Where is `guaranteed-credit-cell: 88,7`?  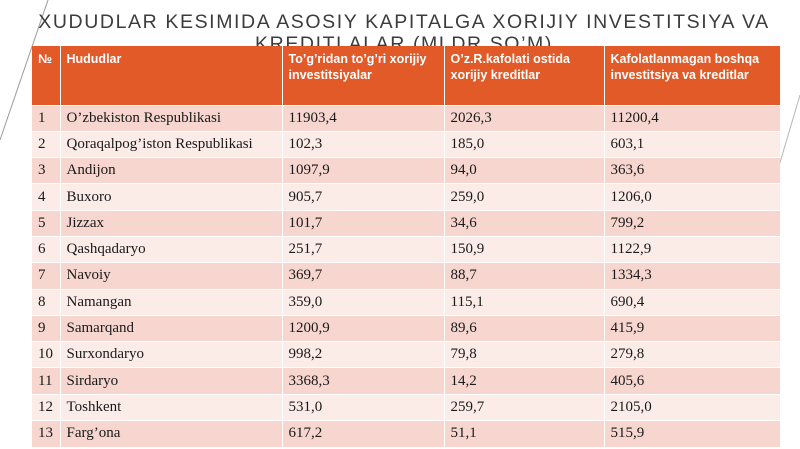
guaranteed-credit-cell: 88,7 is located at coordinates (524, 276).